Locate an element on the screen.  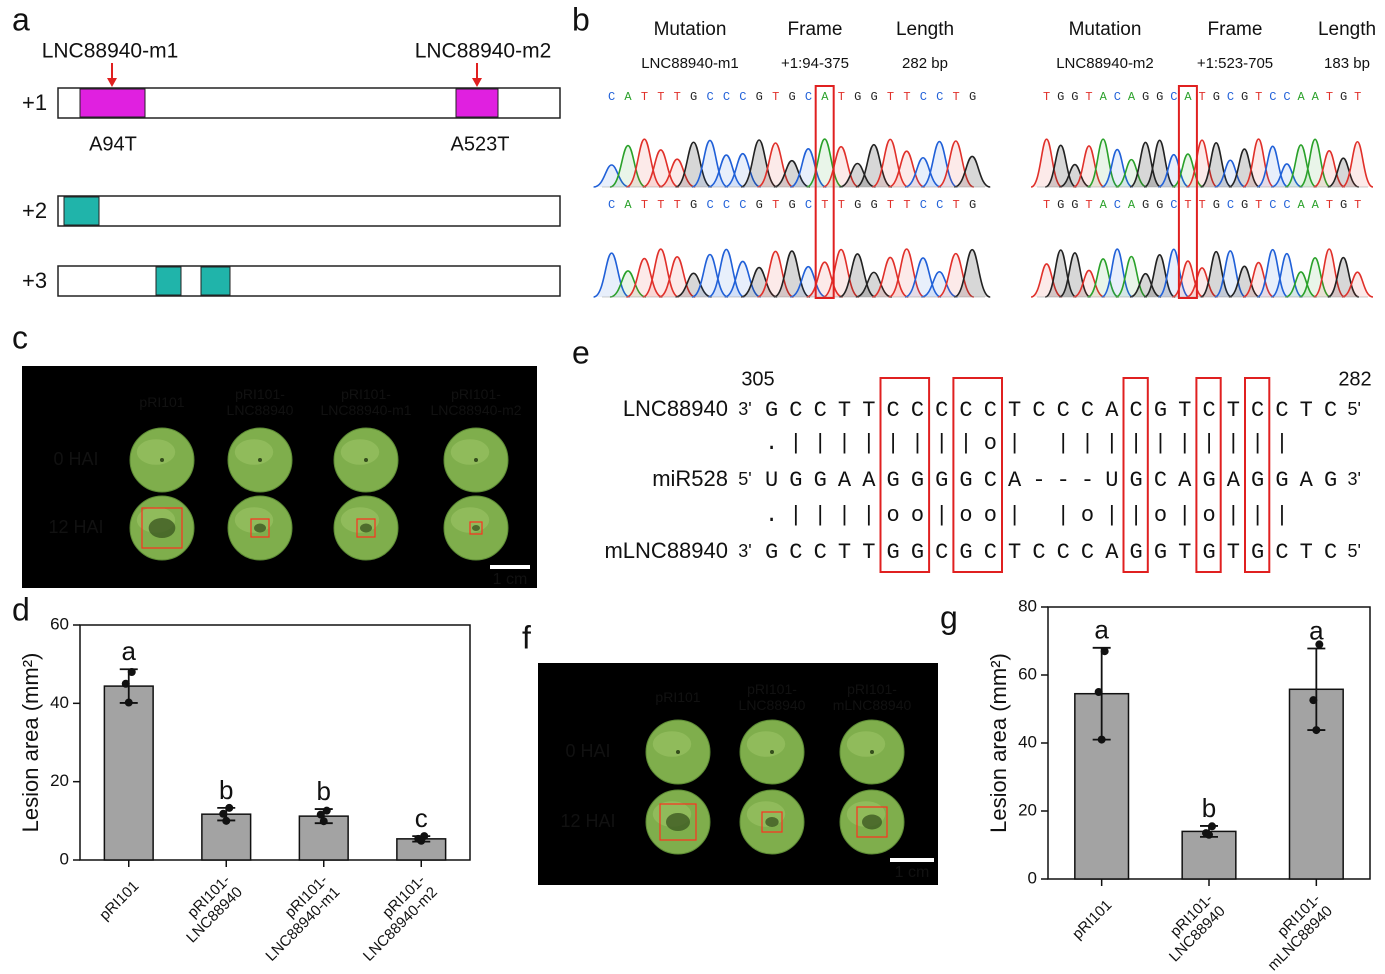
panel-label: c is located at coordinates (20, 337).